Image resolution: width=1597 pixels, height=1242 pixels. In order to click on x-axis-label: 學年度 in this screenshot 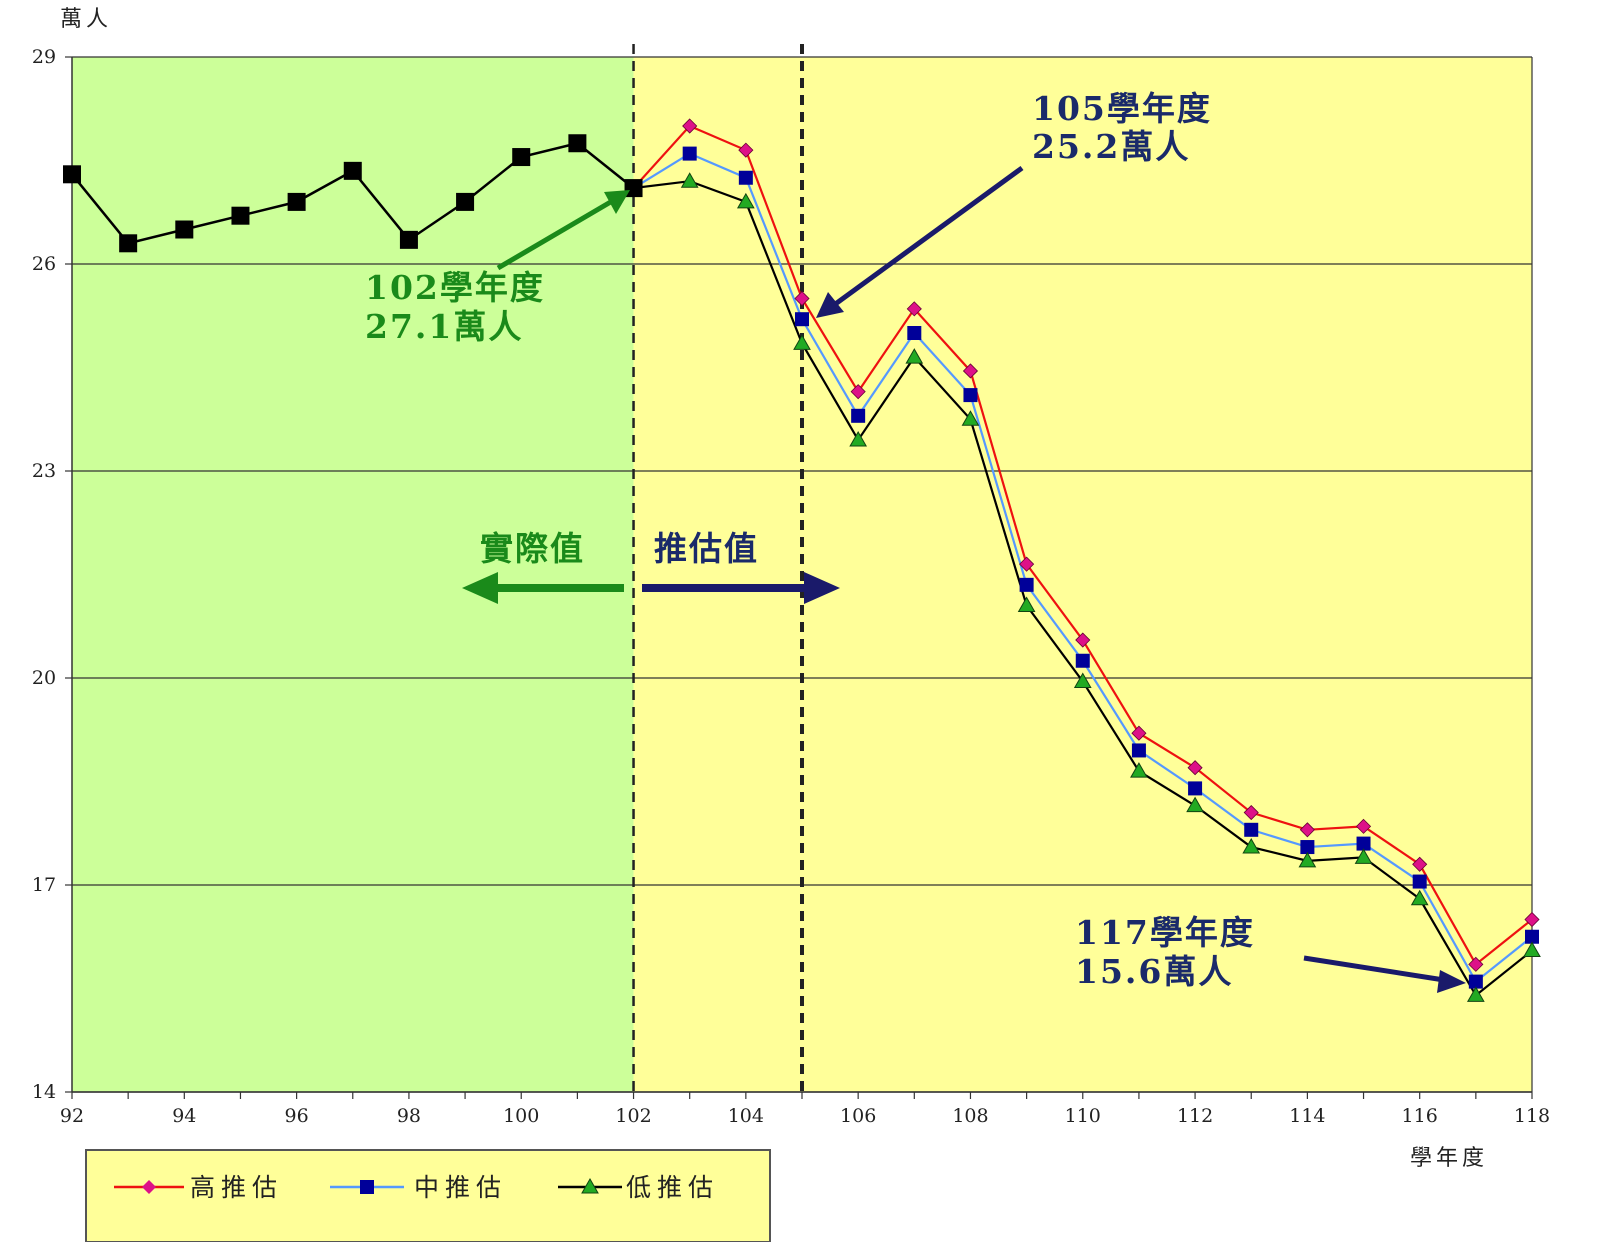, I will do `click(1449, 1158)`.